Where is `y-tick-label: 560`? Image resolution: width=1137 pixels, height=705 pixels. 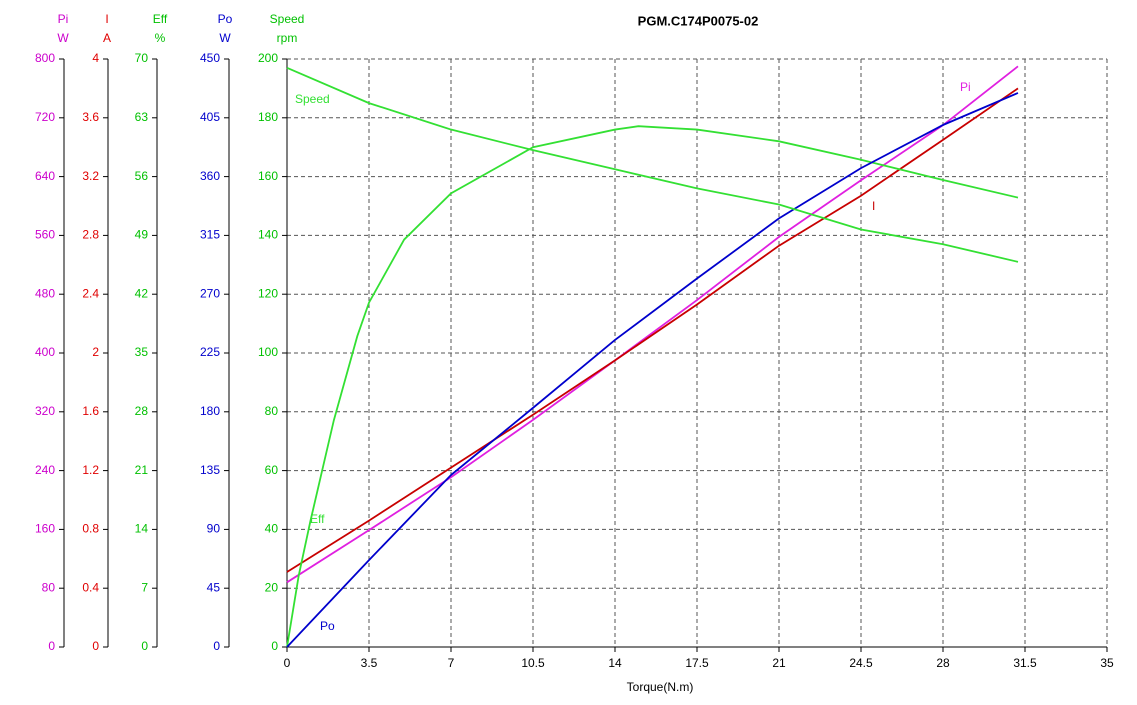
y-tick-label: 560 is located at coordinates (45, 235).